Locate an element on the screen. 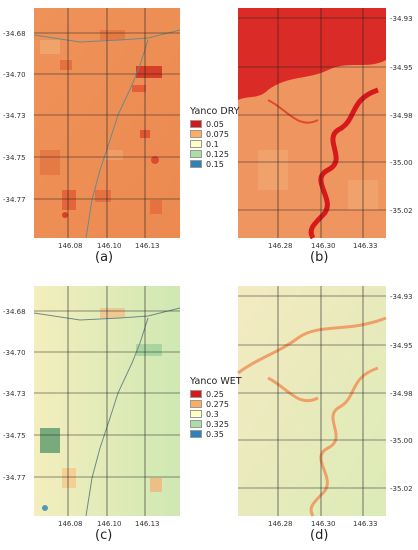 This screenshot has width=418, height=550. map-b-xtick-2: 146.30 is located at coordinates (323, 246).